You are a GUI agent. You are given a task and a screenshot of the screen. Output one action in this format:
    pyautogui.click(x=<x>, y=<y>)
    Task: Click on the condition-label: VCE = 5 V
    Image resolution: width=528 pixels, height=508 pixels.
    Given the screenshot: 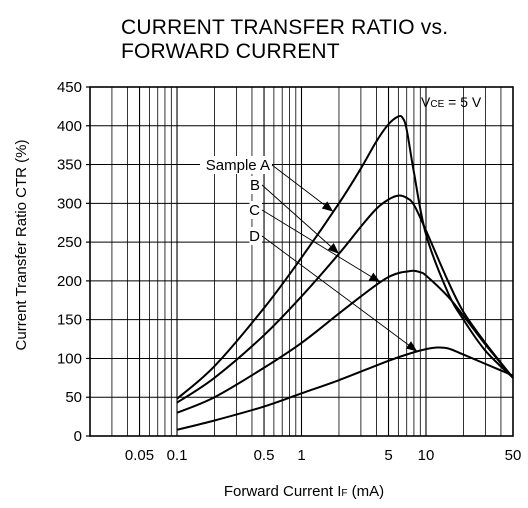 What is the action you would take?
    pyautogui.click(x=451, y=102)
    